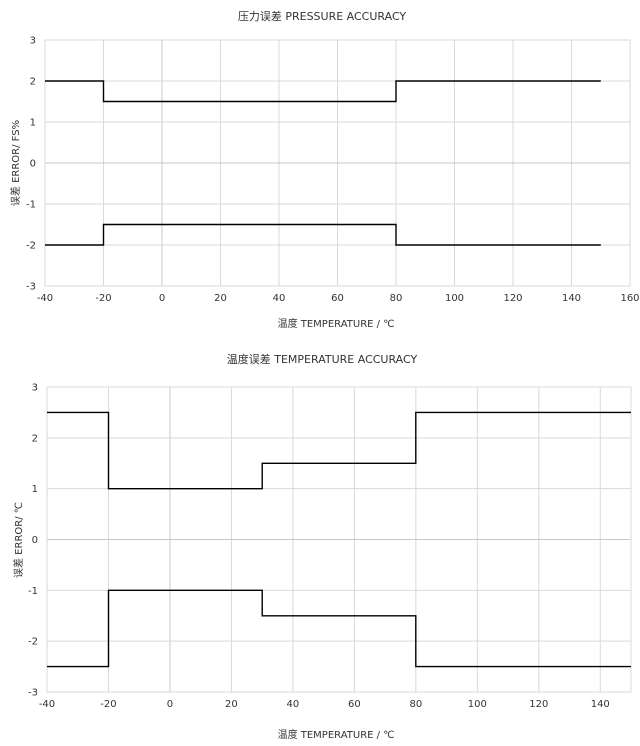  Describe the element at coordinates (322, 359) in the screenshot. I see `chart-title: 温度误差 TEMPERATURE ACCURACY` at that location.